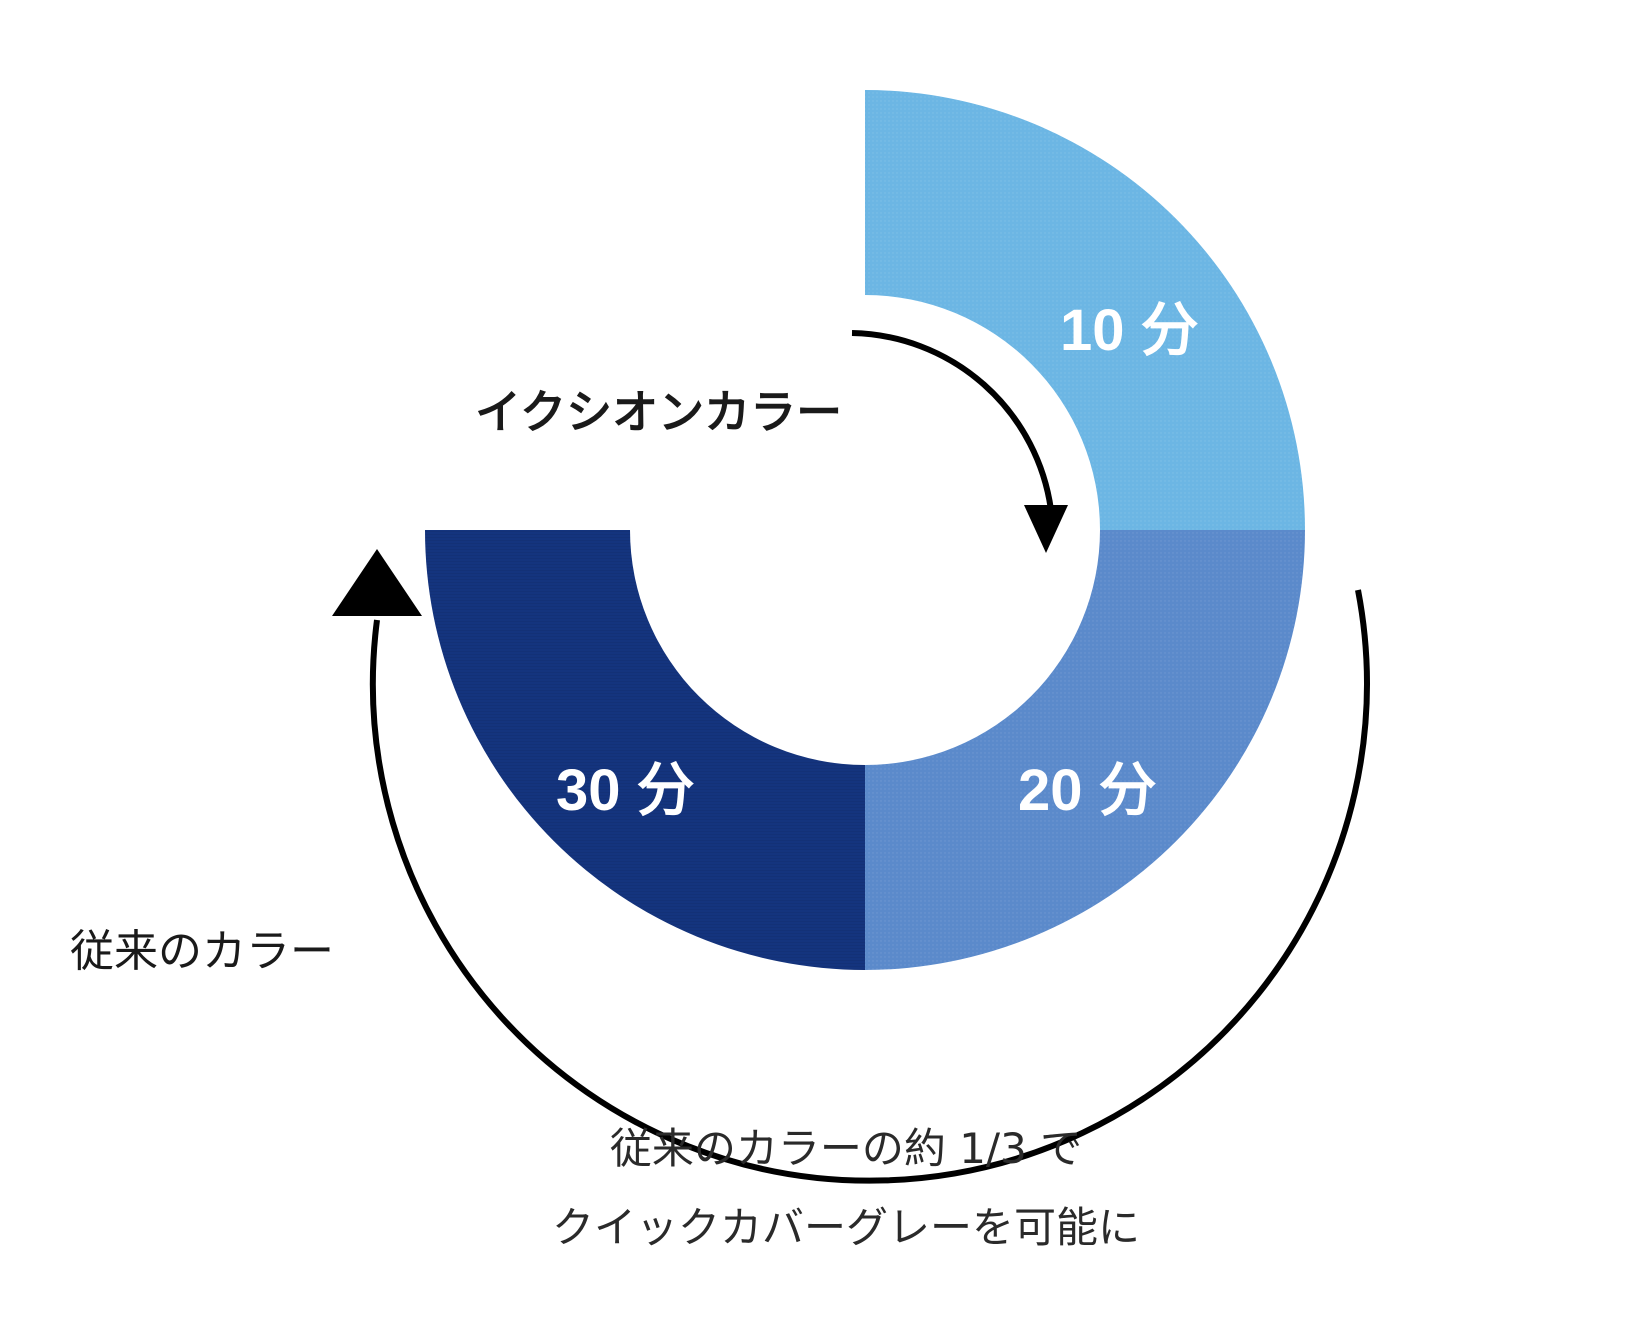 This screenshot has height=1344, width=1630. I want to click on segment-30-label: 30 分, so click(625, 790).